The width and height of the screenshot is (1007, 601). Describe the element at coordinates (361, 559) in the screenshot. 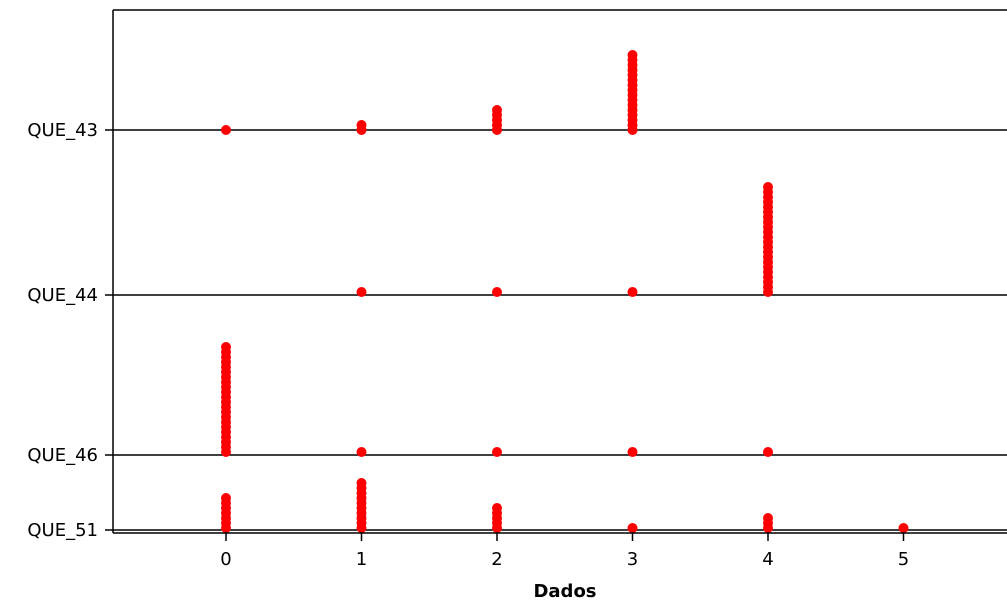

I see `x-tick-label: 1` at that location.